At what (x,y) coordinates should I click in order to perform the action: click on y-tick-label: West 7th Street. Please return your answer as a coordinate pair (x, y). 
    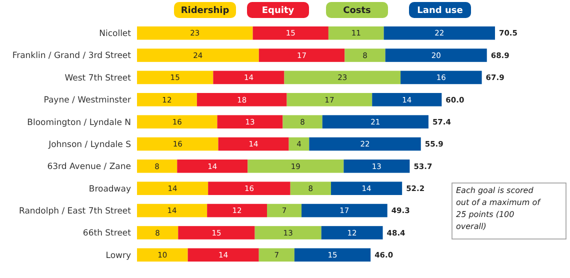
    Looking at the image, I should click on (98, 78).